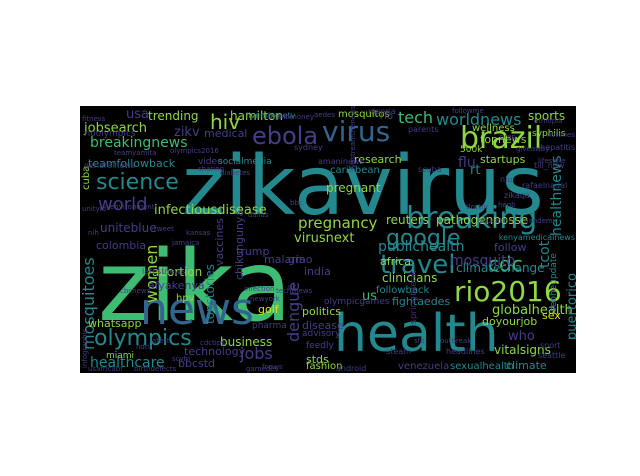 This screenshot has width=640, height=476. I want to click on cloud-word: usafricabf, so click(105, 369).